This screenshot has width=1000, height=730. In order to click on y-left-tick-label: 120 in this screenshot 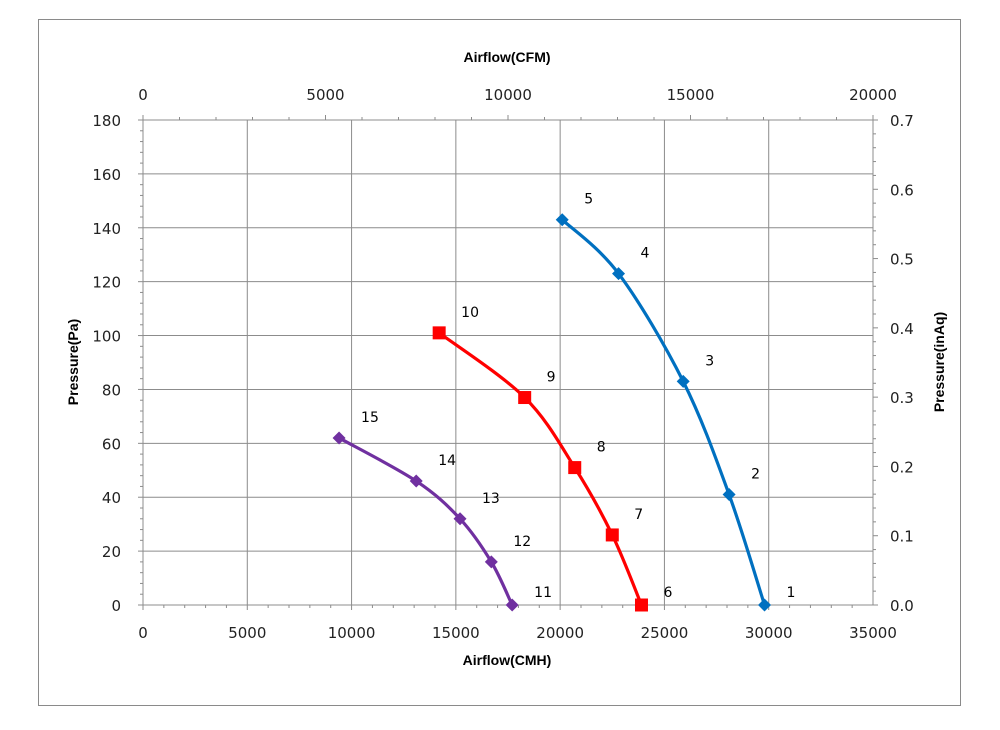, I will do `click(106, 283)`.